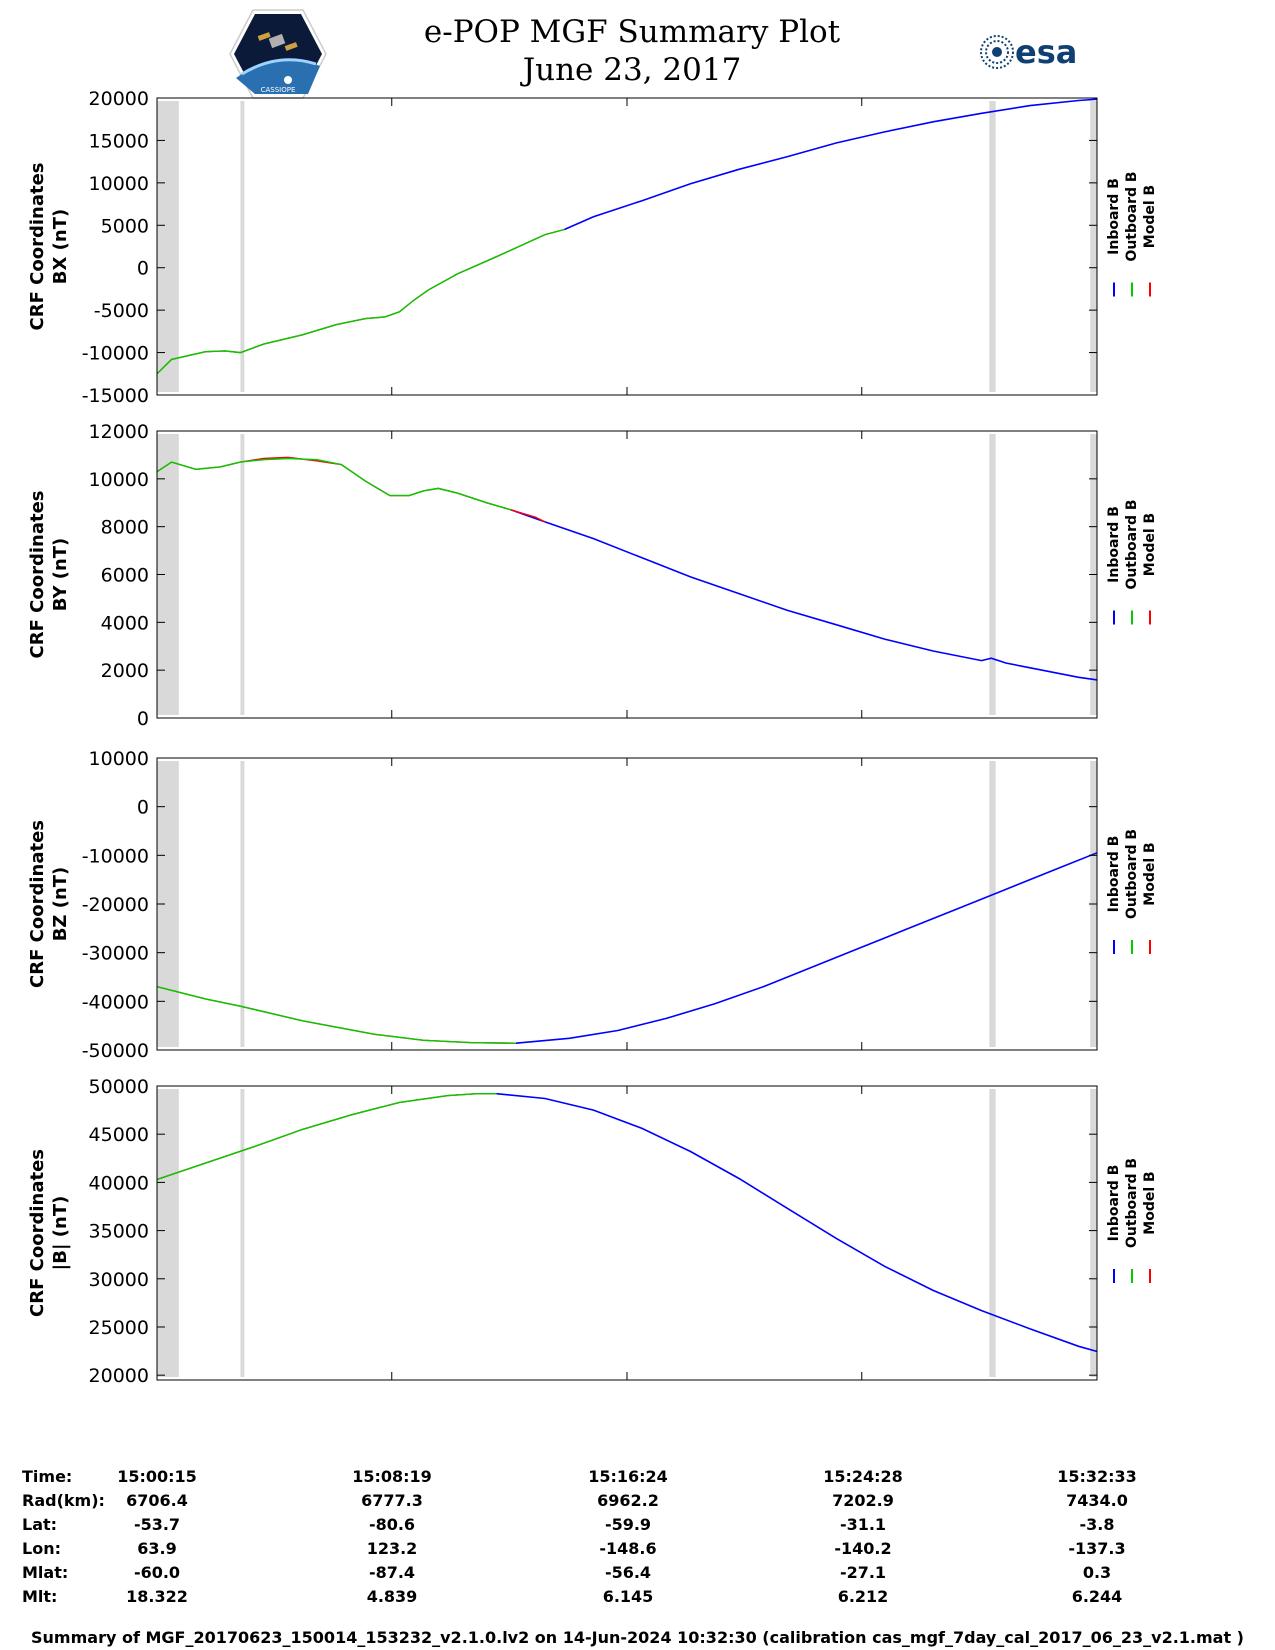 The height and width of the screenshot is (1650, 1275). Describe the element at coordinates (119, 1087) in the screenshot. I see `y-tick-label: 50000` at that location.